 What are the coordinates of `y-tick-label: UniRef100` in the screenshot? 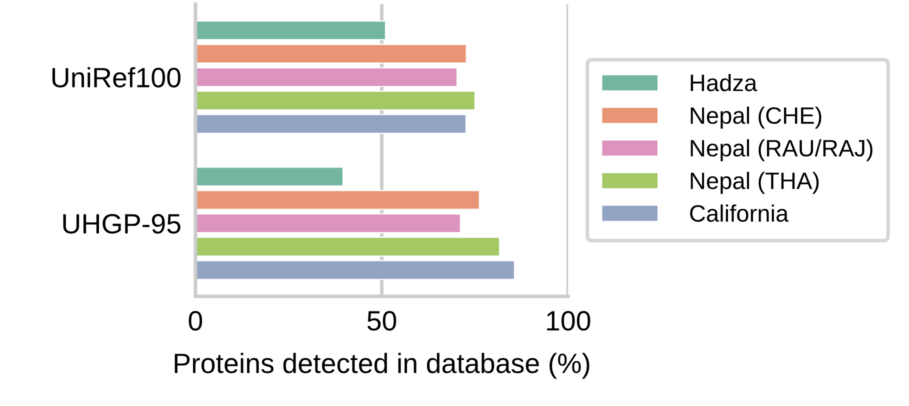 It's located at (116, 77).